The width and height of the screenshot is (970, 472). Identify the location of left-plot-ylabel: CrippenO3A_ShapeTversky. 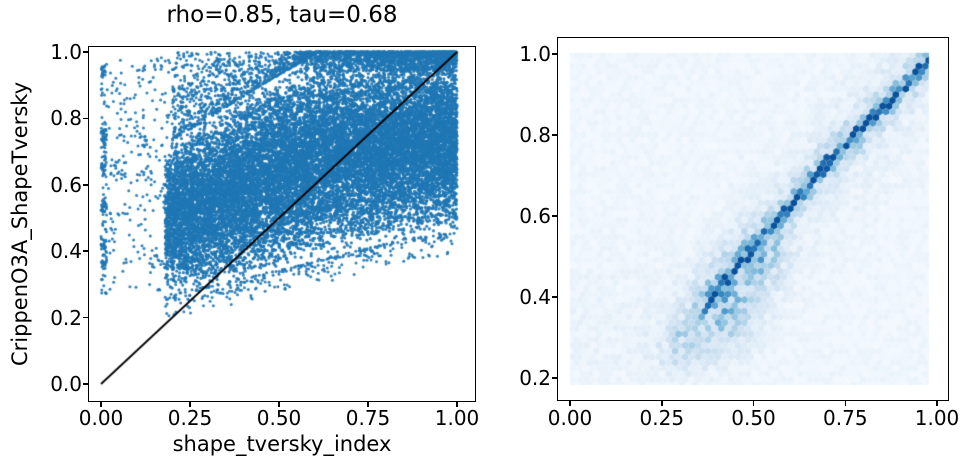
(20, 224).